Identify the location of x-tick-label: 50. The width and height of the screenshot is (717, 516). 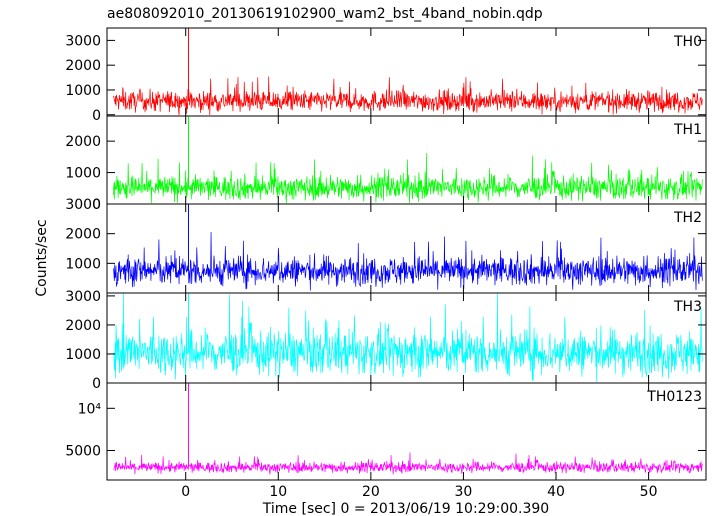
(649, 492).